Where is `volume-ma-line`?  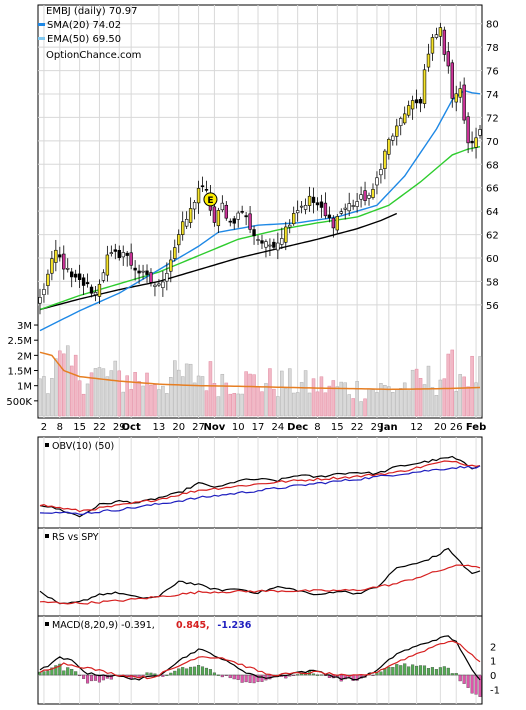
volume-ma-line is located at coordinates (260, 371).